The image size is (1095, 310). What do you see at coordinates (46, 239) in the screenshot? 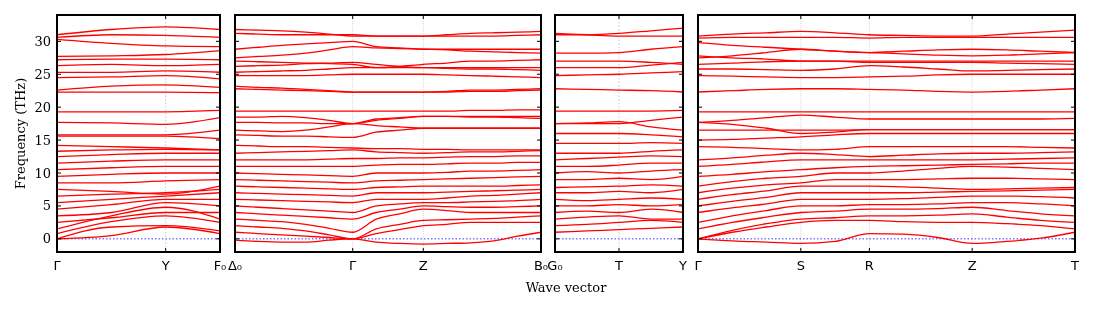
I see `y-tick-label: 0` at bounding box center [46, 239].